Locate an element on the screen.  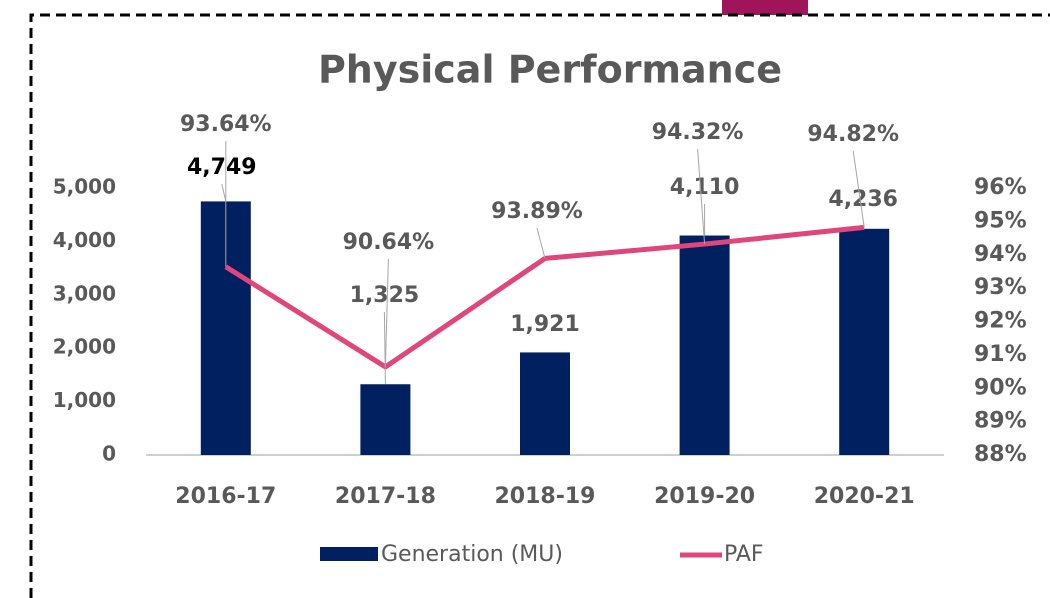
x-tick-label: 2018-19 is located at coordinates (545, 496).